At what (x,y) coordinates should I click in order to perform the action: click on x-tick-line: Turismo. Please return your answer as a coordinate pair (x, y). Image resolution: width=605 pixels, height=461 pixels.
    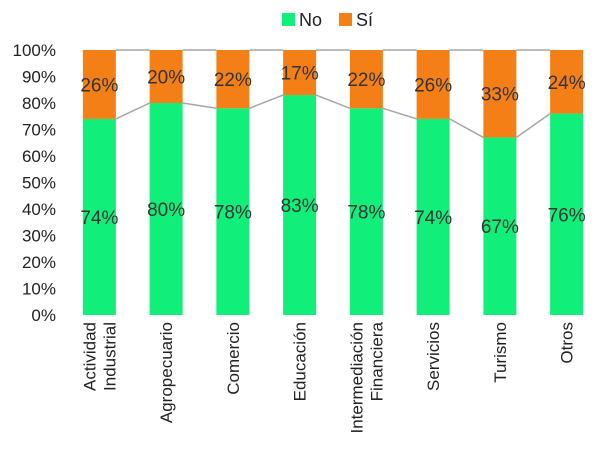
    Looking at the image, I should click on (500, 352).